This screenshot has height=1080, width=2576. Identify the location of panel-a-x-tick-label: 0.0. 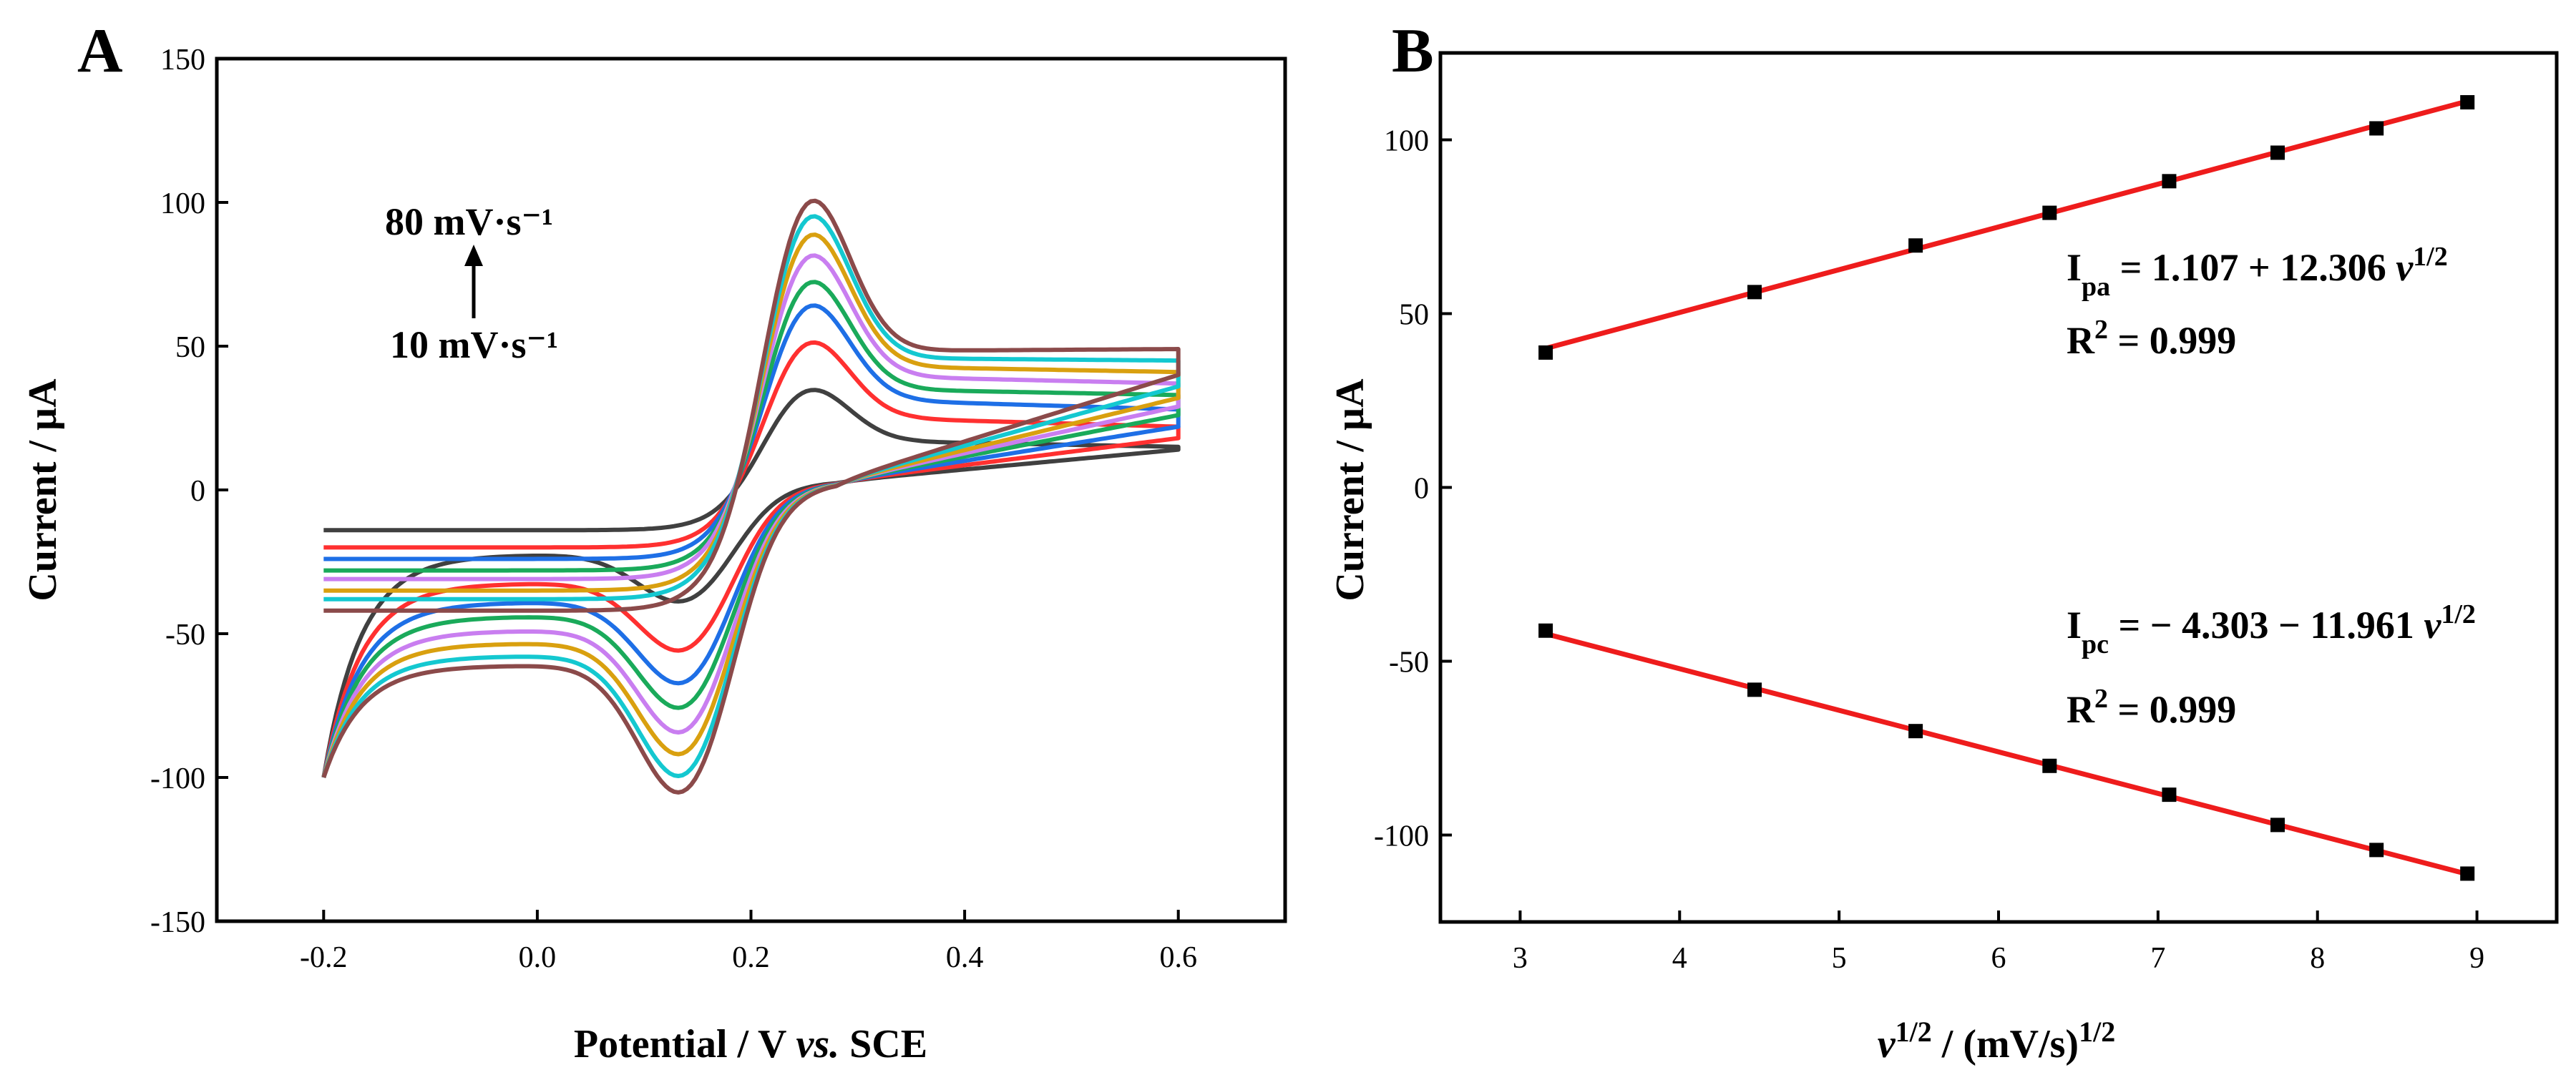
(538, 957).